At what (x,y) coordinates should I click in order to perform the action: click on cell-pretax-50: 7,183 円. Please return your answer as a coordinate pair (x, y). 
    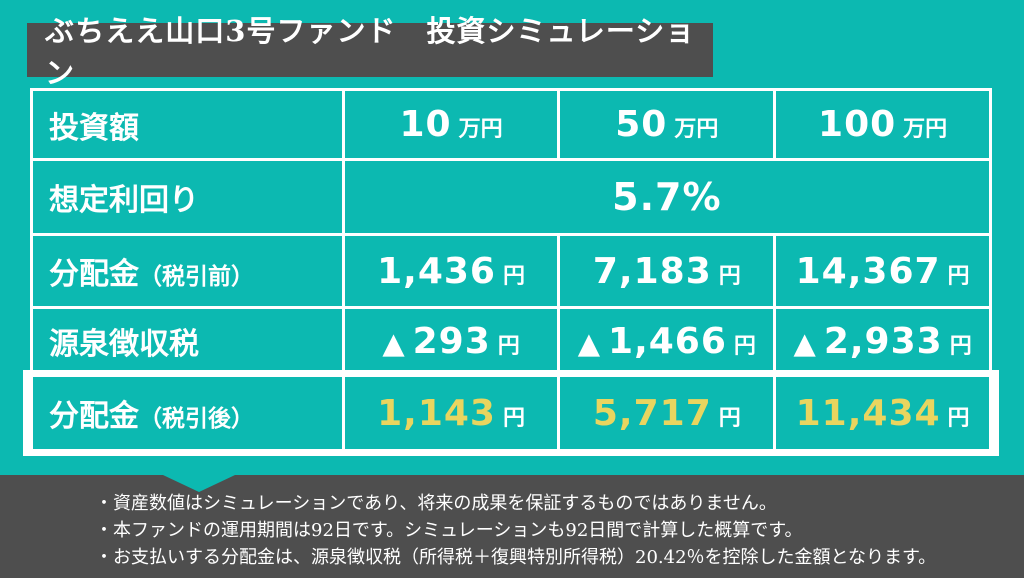
    Looking at the image, I should click on (667, 271).